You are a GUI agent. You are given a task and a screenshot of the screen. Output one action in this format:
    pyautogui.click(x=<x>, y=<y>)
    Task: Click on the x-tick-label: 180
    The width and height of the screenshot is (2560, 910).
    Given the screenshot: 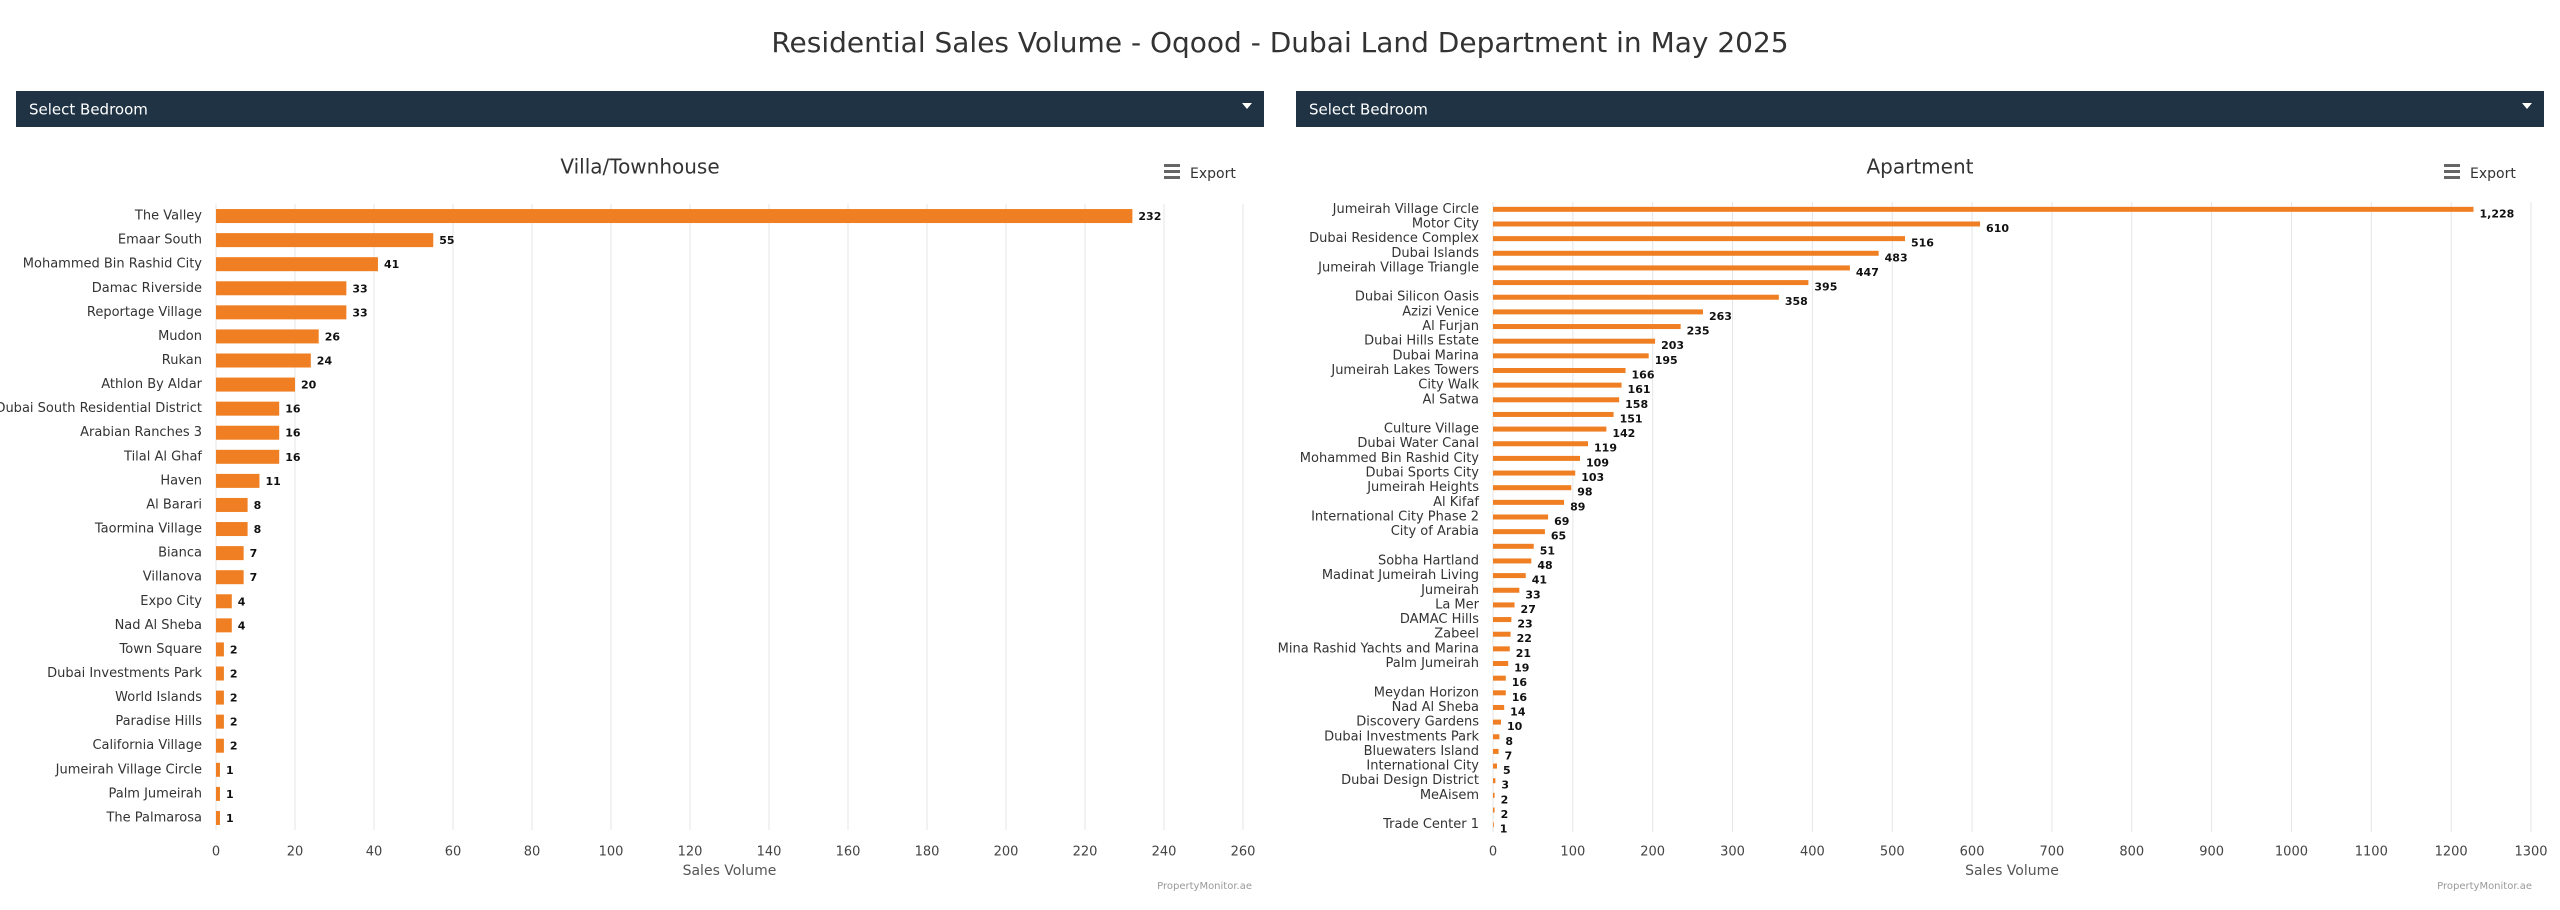 What is the action you would take?
    pyautogui.click(x=927, y=852)
    